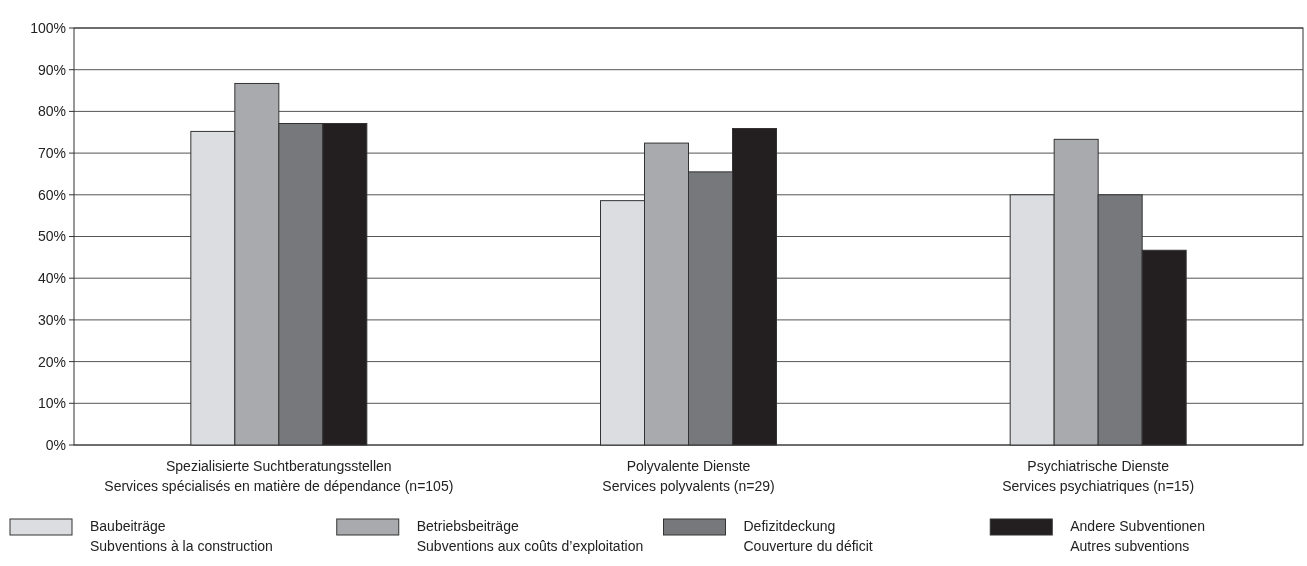 This screenshot has width=1307, height=566. What do you see at coordinates (51, 236) in the screenshot?
I see `y-tick-label: 50%` at bounding box center [51, 236].